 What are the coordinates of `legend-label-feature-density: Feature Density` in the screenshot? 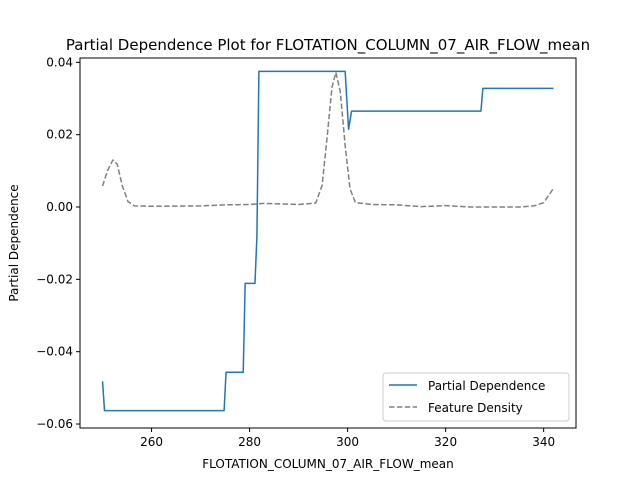 It's located at (475, 408).